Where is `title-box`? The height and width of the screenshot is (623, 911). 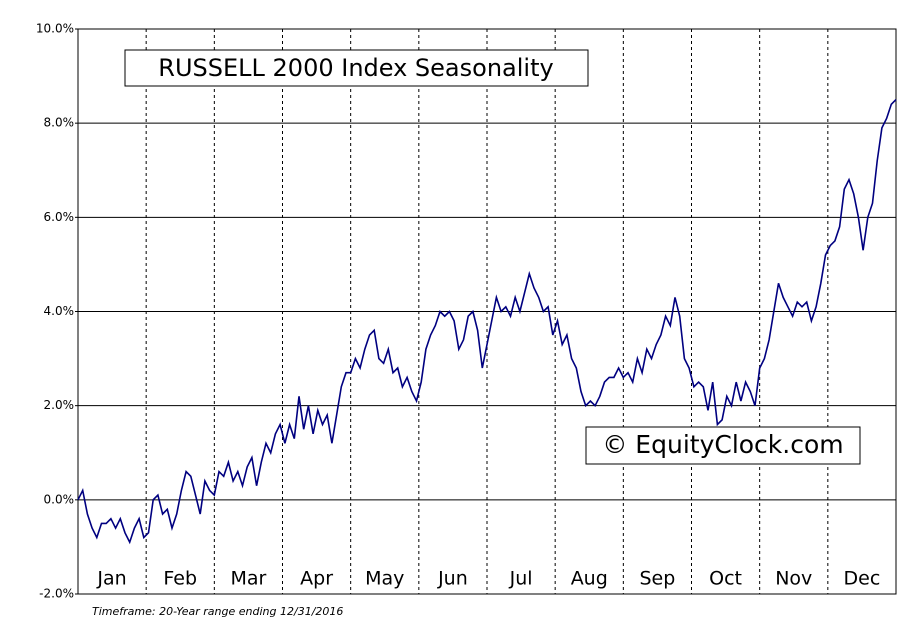 title-box is located at coordinates (356, 68).